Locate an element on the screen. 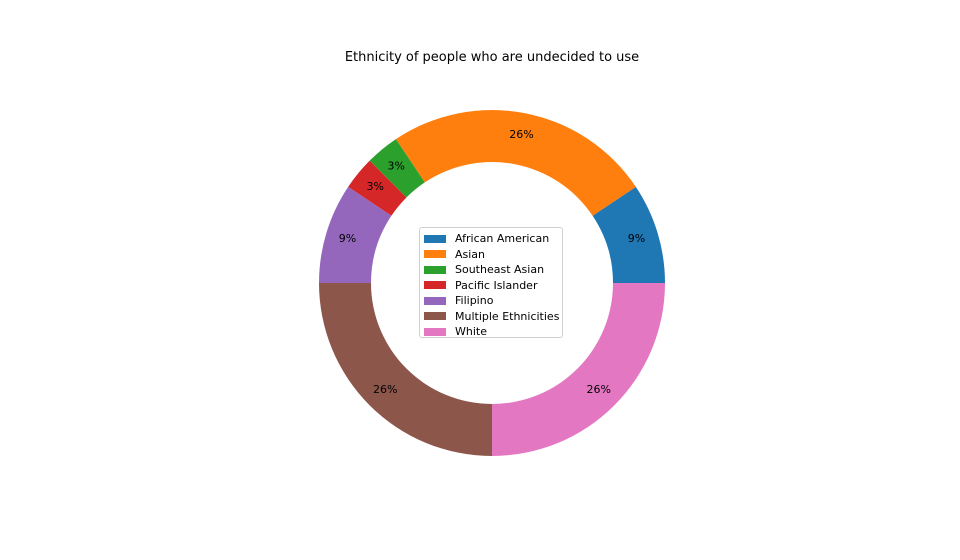 The width and height of the screenshot is (960, 560). legend-item-african-american: African American is located at coordinates (493, 239).